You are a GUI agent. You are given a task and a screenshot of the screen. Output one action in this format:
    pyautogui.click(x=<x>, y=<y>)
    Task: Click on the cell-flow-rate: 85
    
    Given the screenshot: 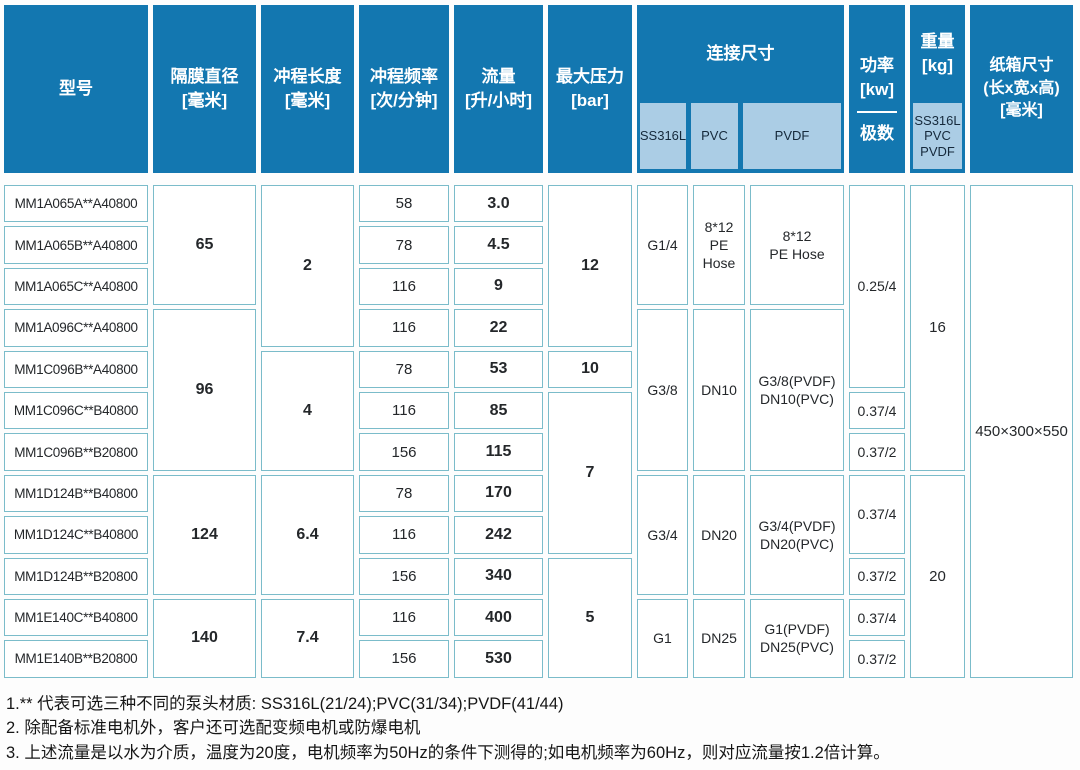 What is the action you would take?
    pyautogui.click(x=498, y=410)
    